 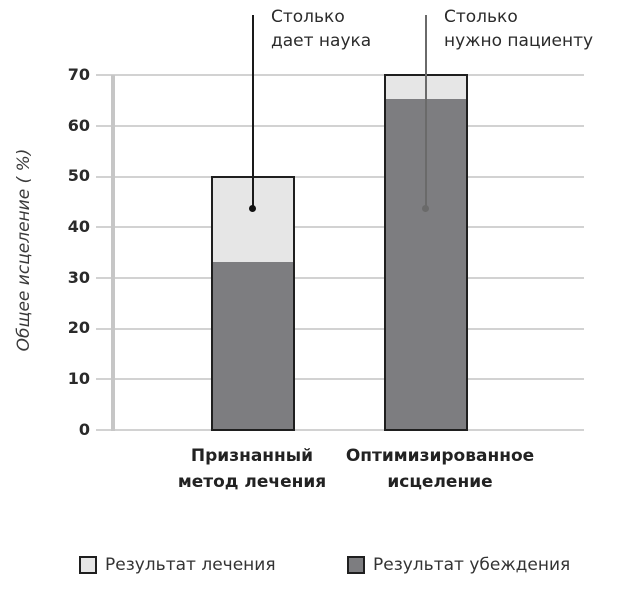 What do you see at coordinates (252, 456) in the screenshot?
I see `category-label-line1: Признанный` at bounding box center [252, 456].